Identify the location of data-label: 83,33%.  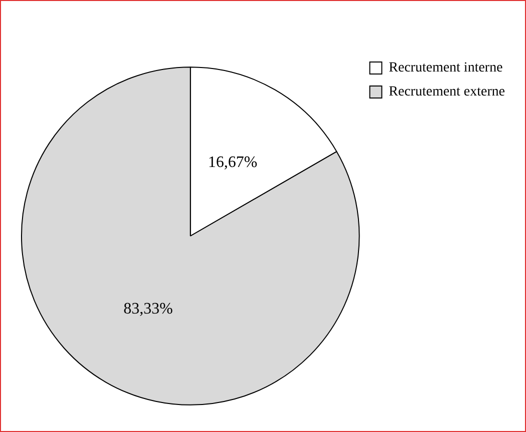
(148, 309).